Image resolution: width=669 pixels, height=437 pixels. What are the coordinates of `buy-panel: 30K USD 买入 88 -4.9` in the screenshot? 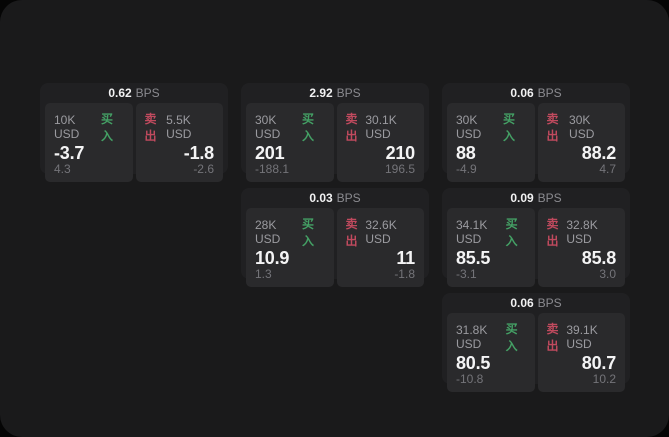 It's located at (491, 142).